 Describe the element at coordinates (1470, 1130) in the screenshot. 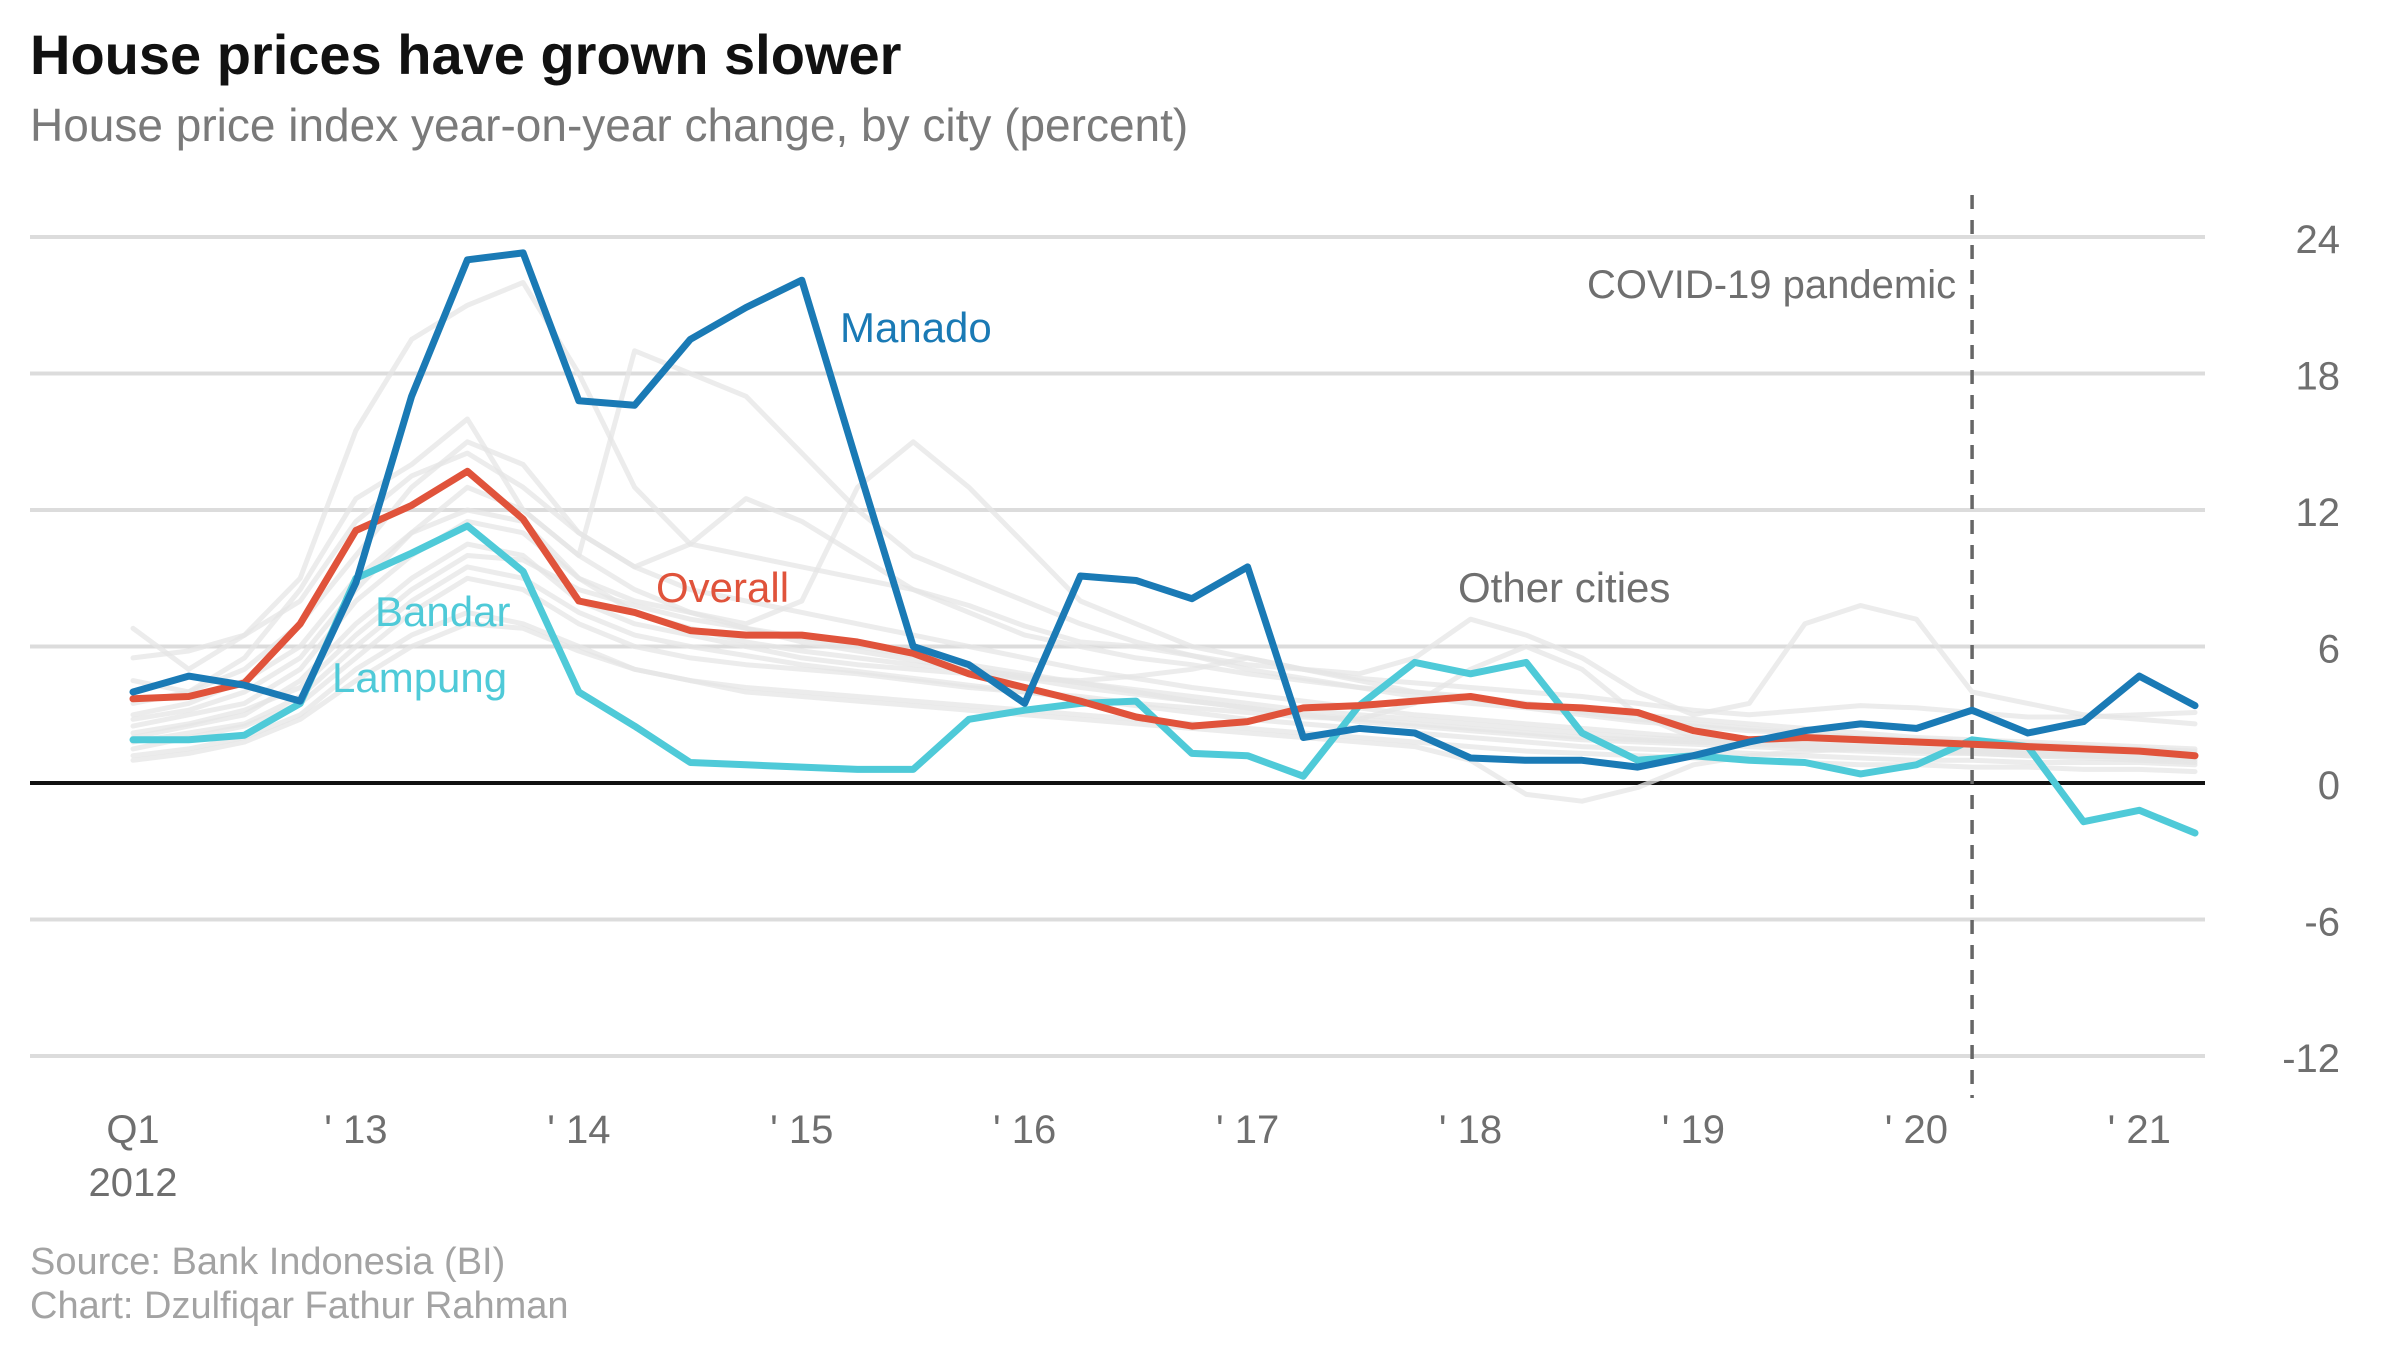

I see `x-tick-label: ' 18` at that location.